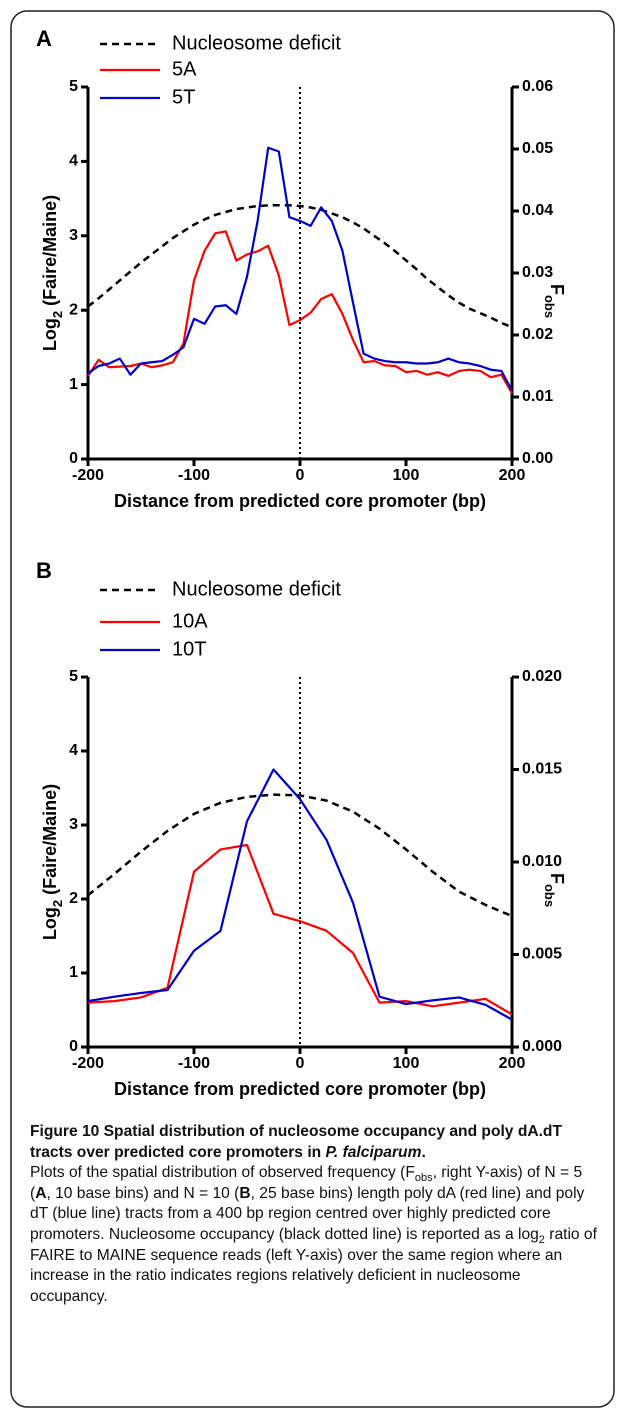  I want to click on y2-tick-label: 0.01, so click(537, 396).